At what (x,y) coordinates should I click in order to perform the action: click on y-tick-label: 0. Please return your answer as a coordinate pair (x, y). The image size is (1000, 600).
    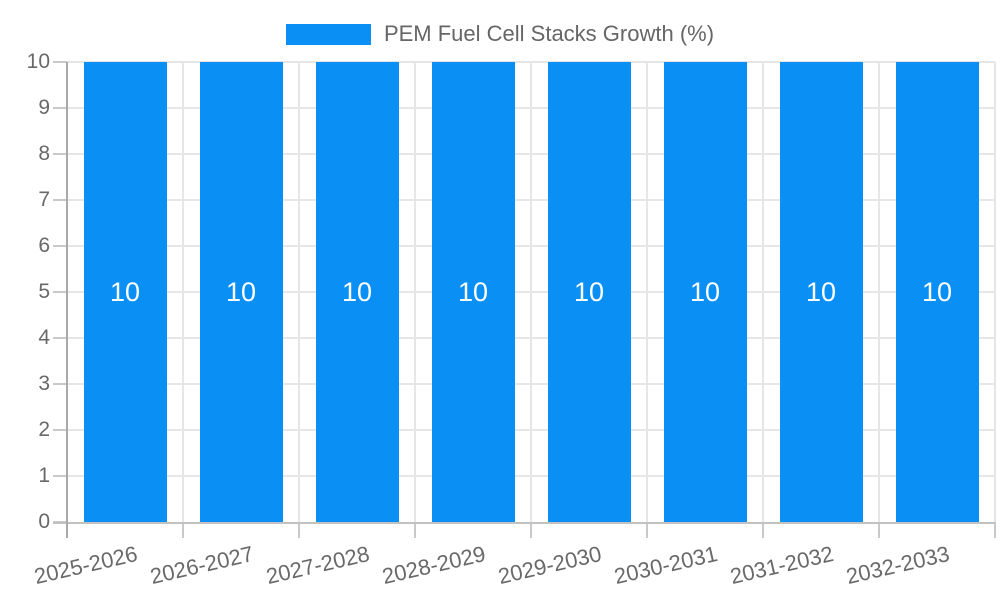
    Looking at the image, I should click on (44, 521).